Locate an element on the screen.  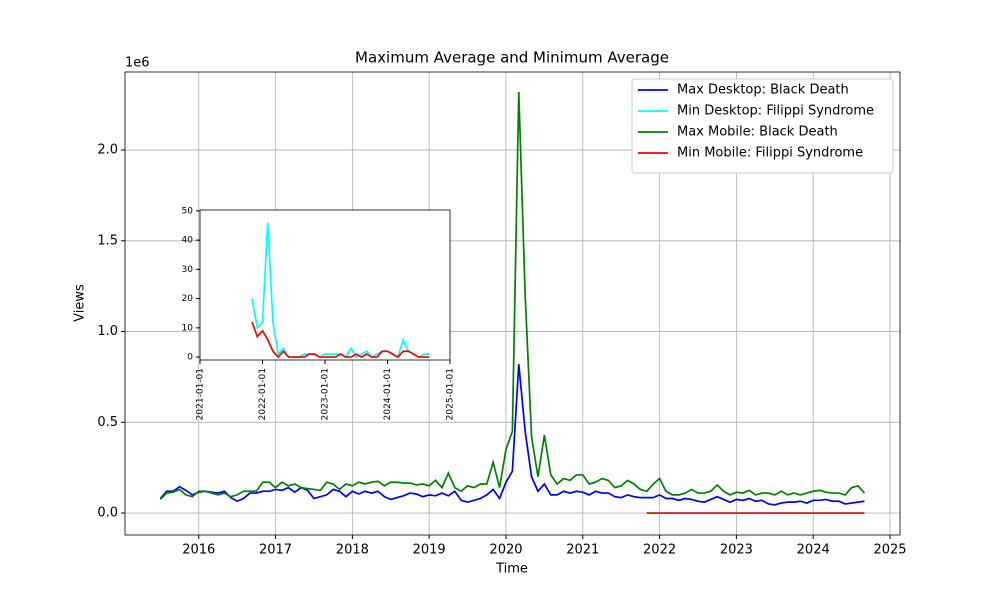
x-tick-label: 2024 is located at coordinates (813, 550).